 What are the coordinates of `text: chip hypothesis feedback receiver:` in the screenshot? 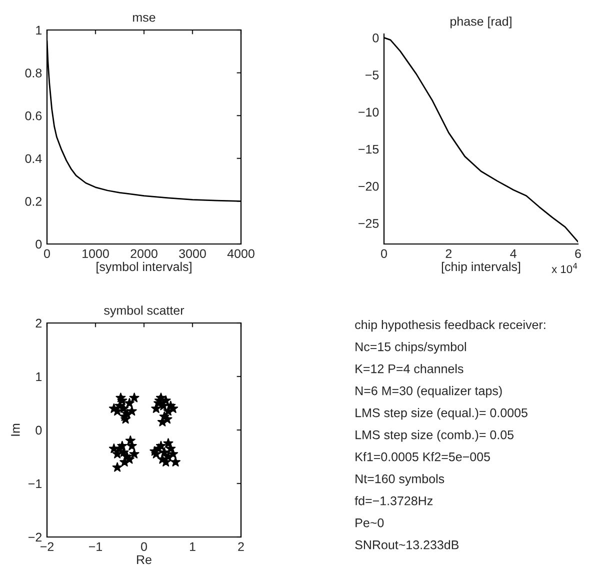 It's located at (450, 326).